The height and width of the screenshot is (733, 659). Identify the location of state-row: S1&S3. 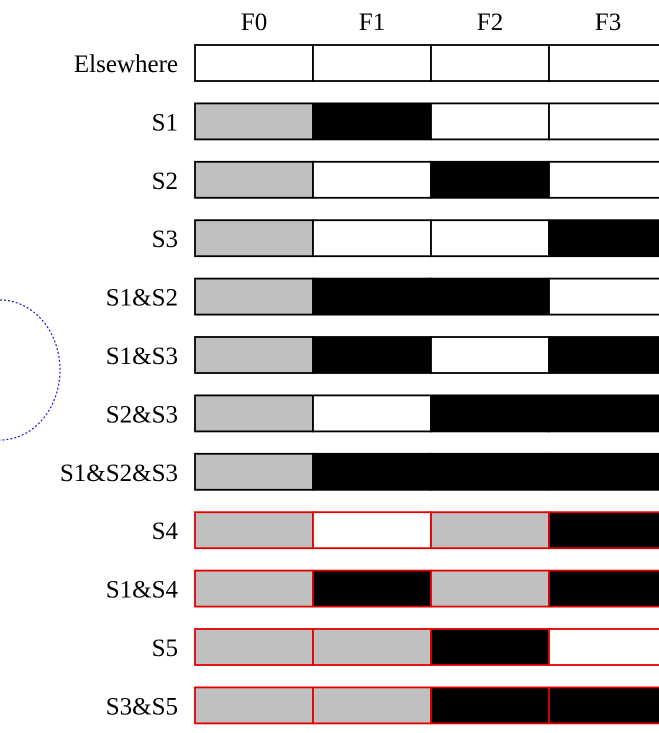
(382, 355).